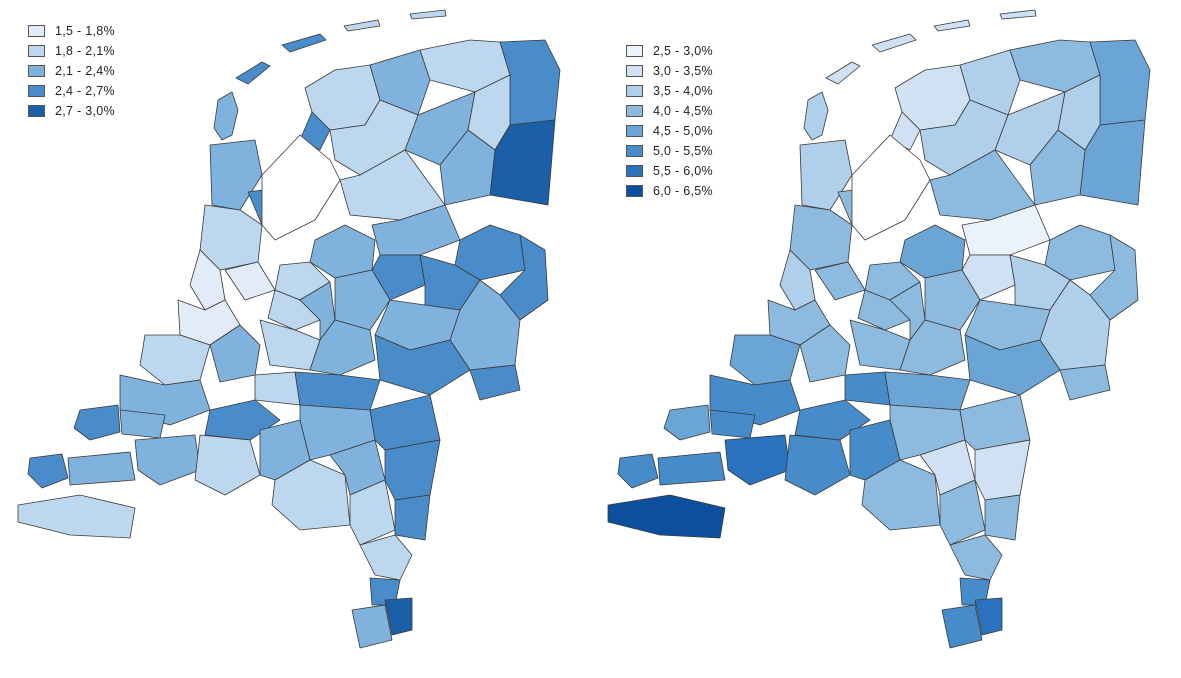 The width and height of the screenshot is (1181, 678). Describe the element at coordinates (85, 70) in the screenshot. I see `legend-label: 2,1 - 2,4%` at that location.